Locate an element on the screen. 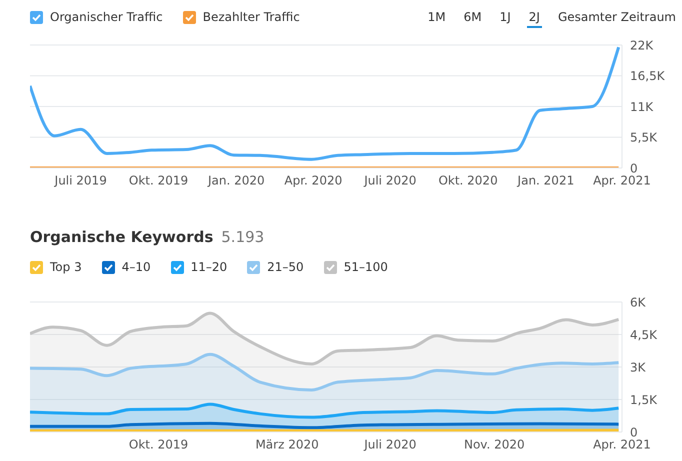  legend-label: 11–20 is located at coordinates (209, 267).